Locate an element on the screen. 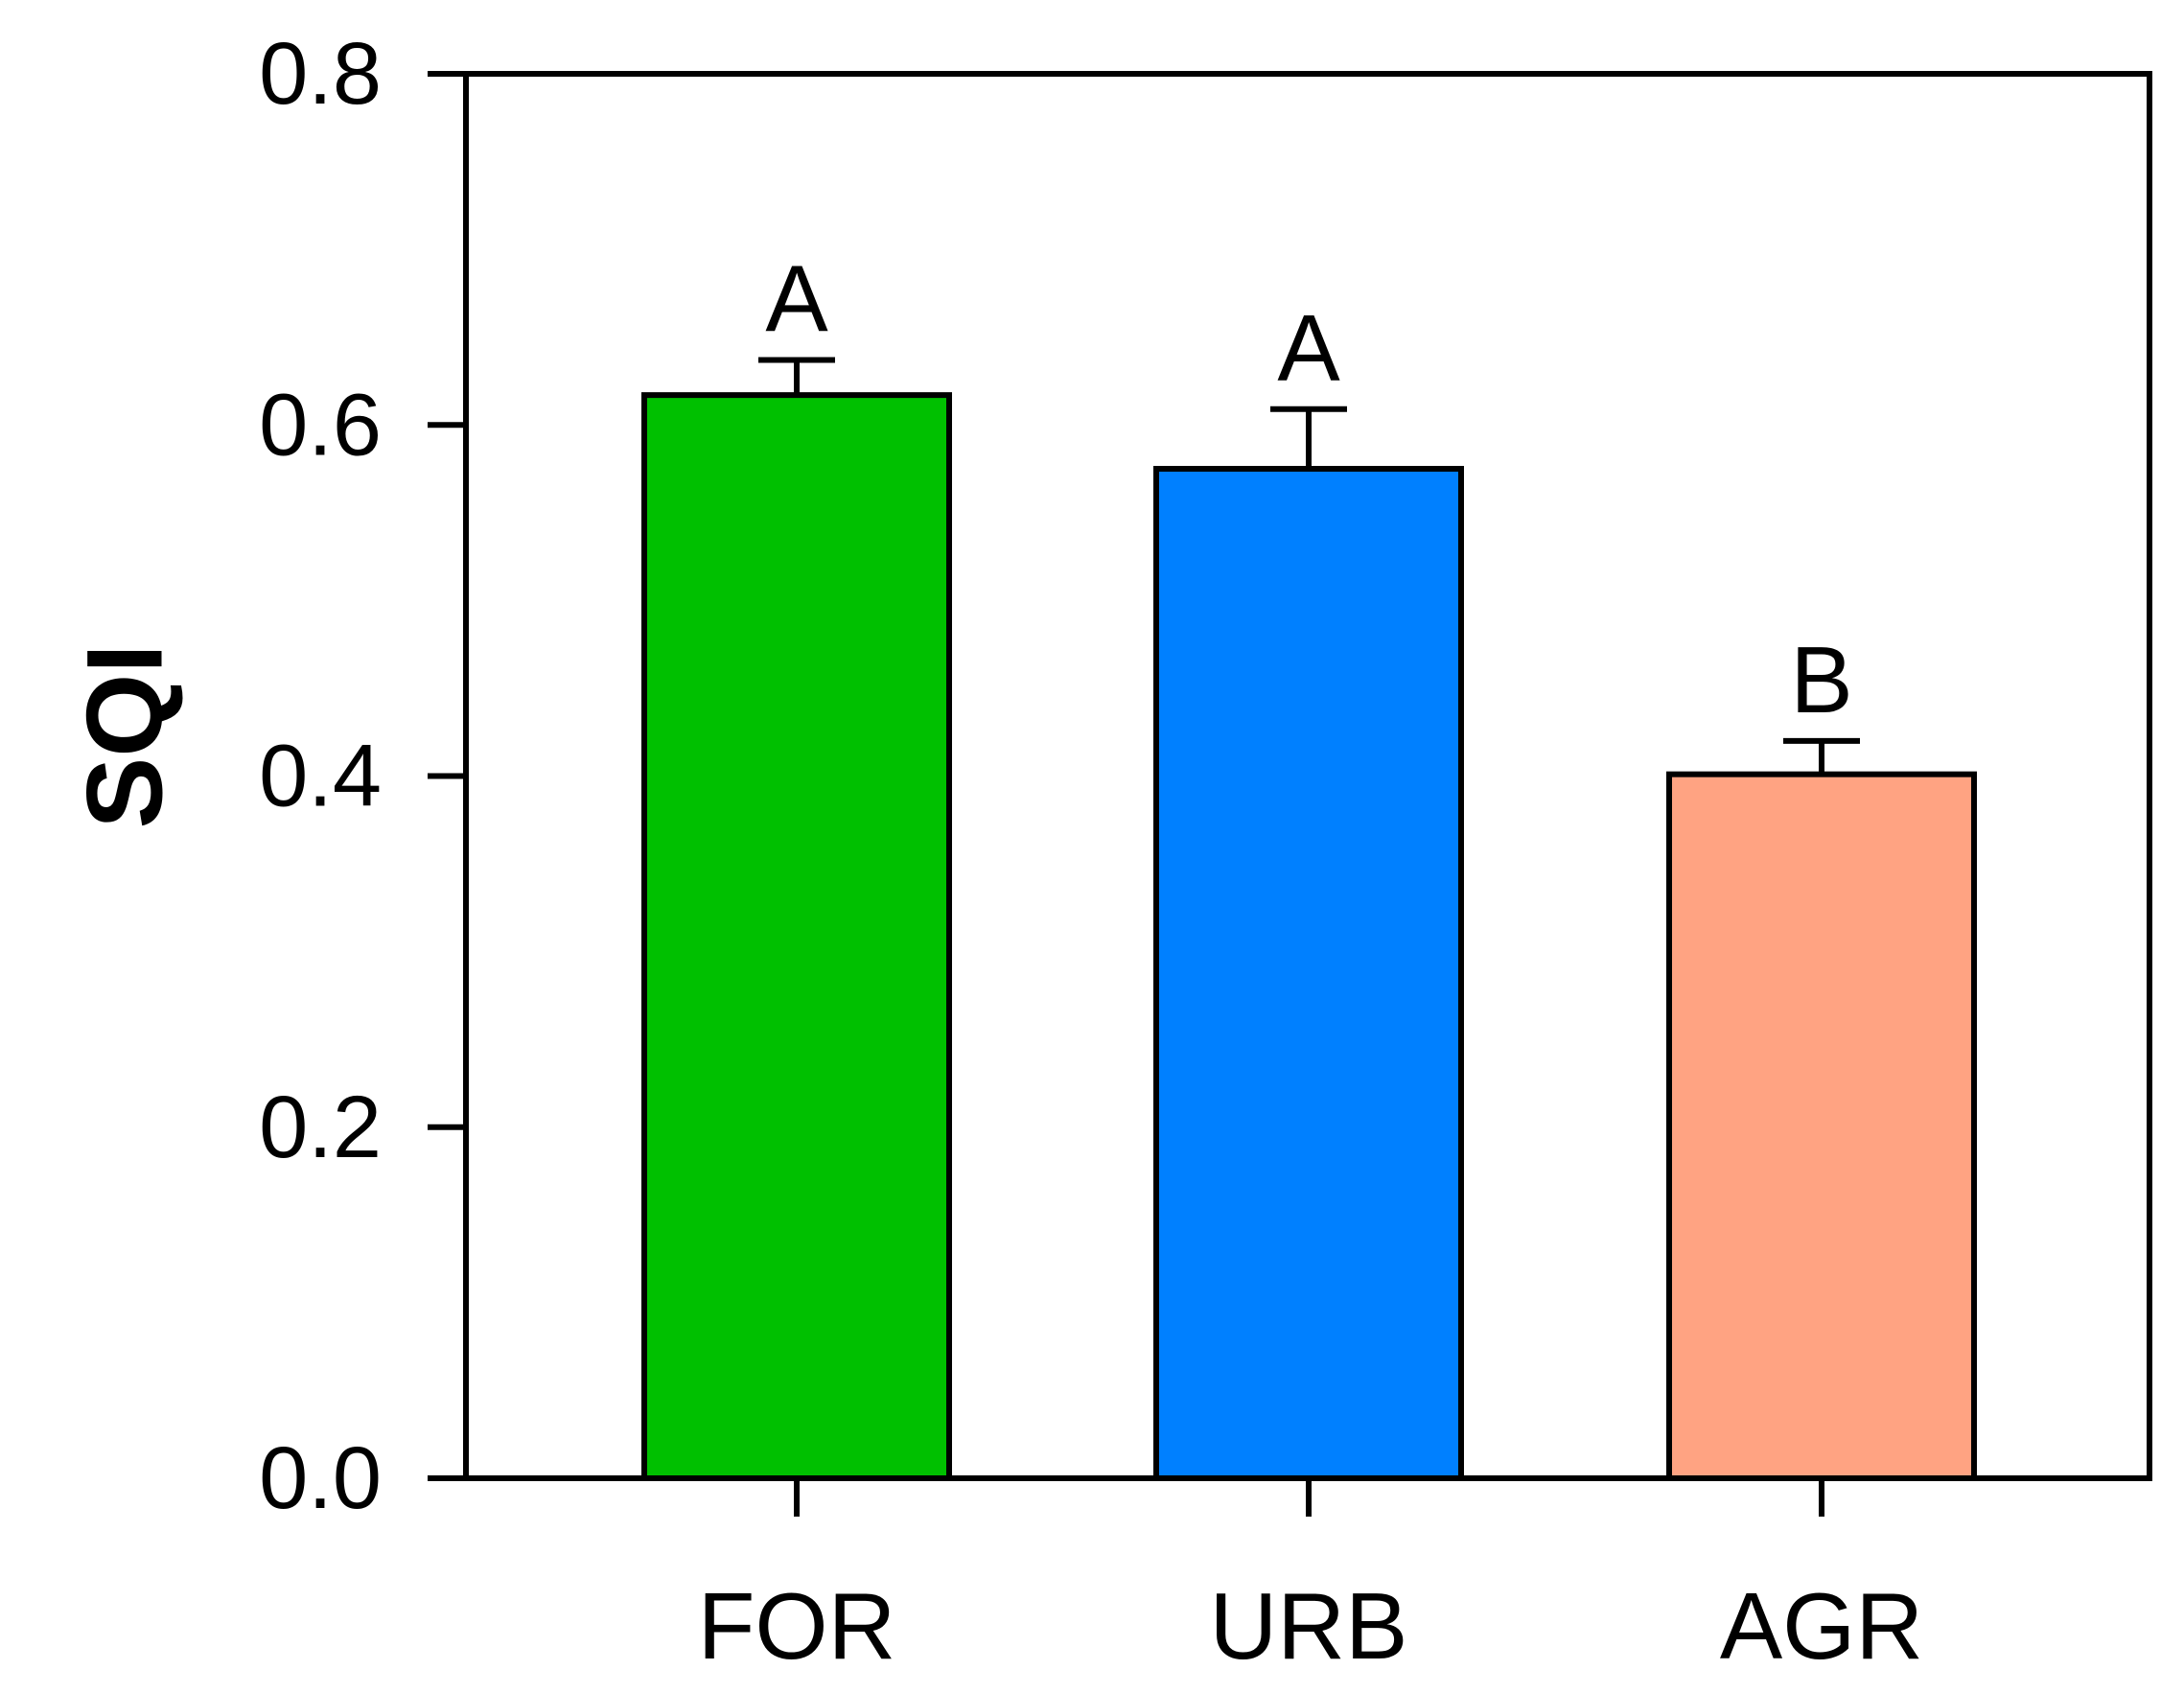 The image size is (2184, 1693). y-tick-label-0-8: 0.8 is located at coordinates (320, 74).